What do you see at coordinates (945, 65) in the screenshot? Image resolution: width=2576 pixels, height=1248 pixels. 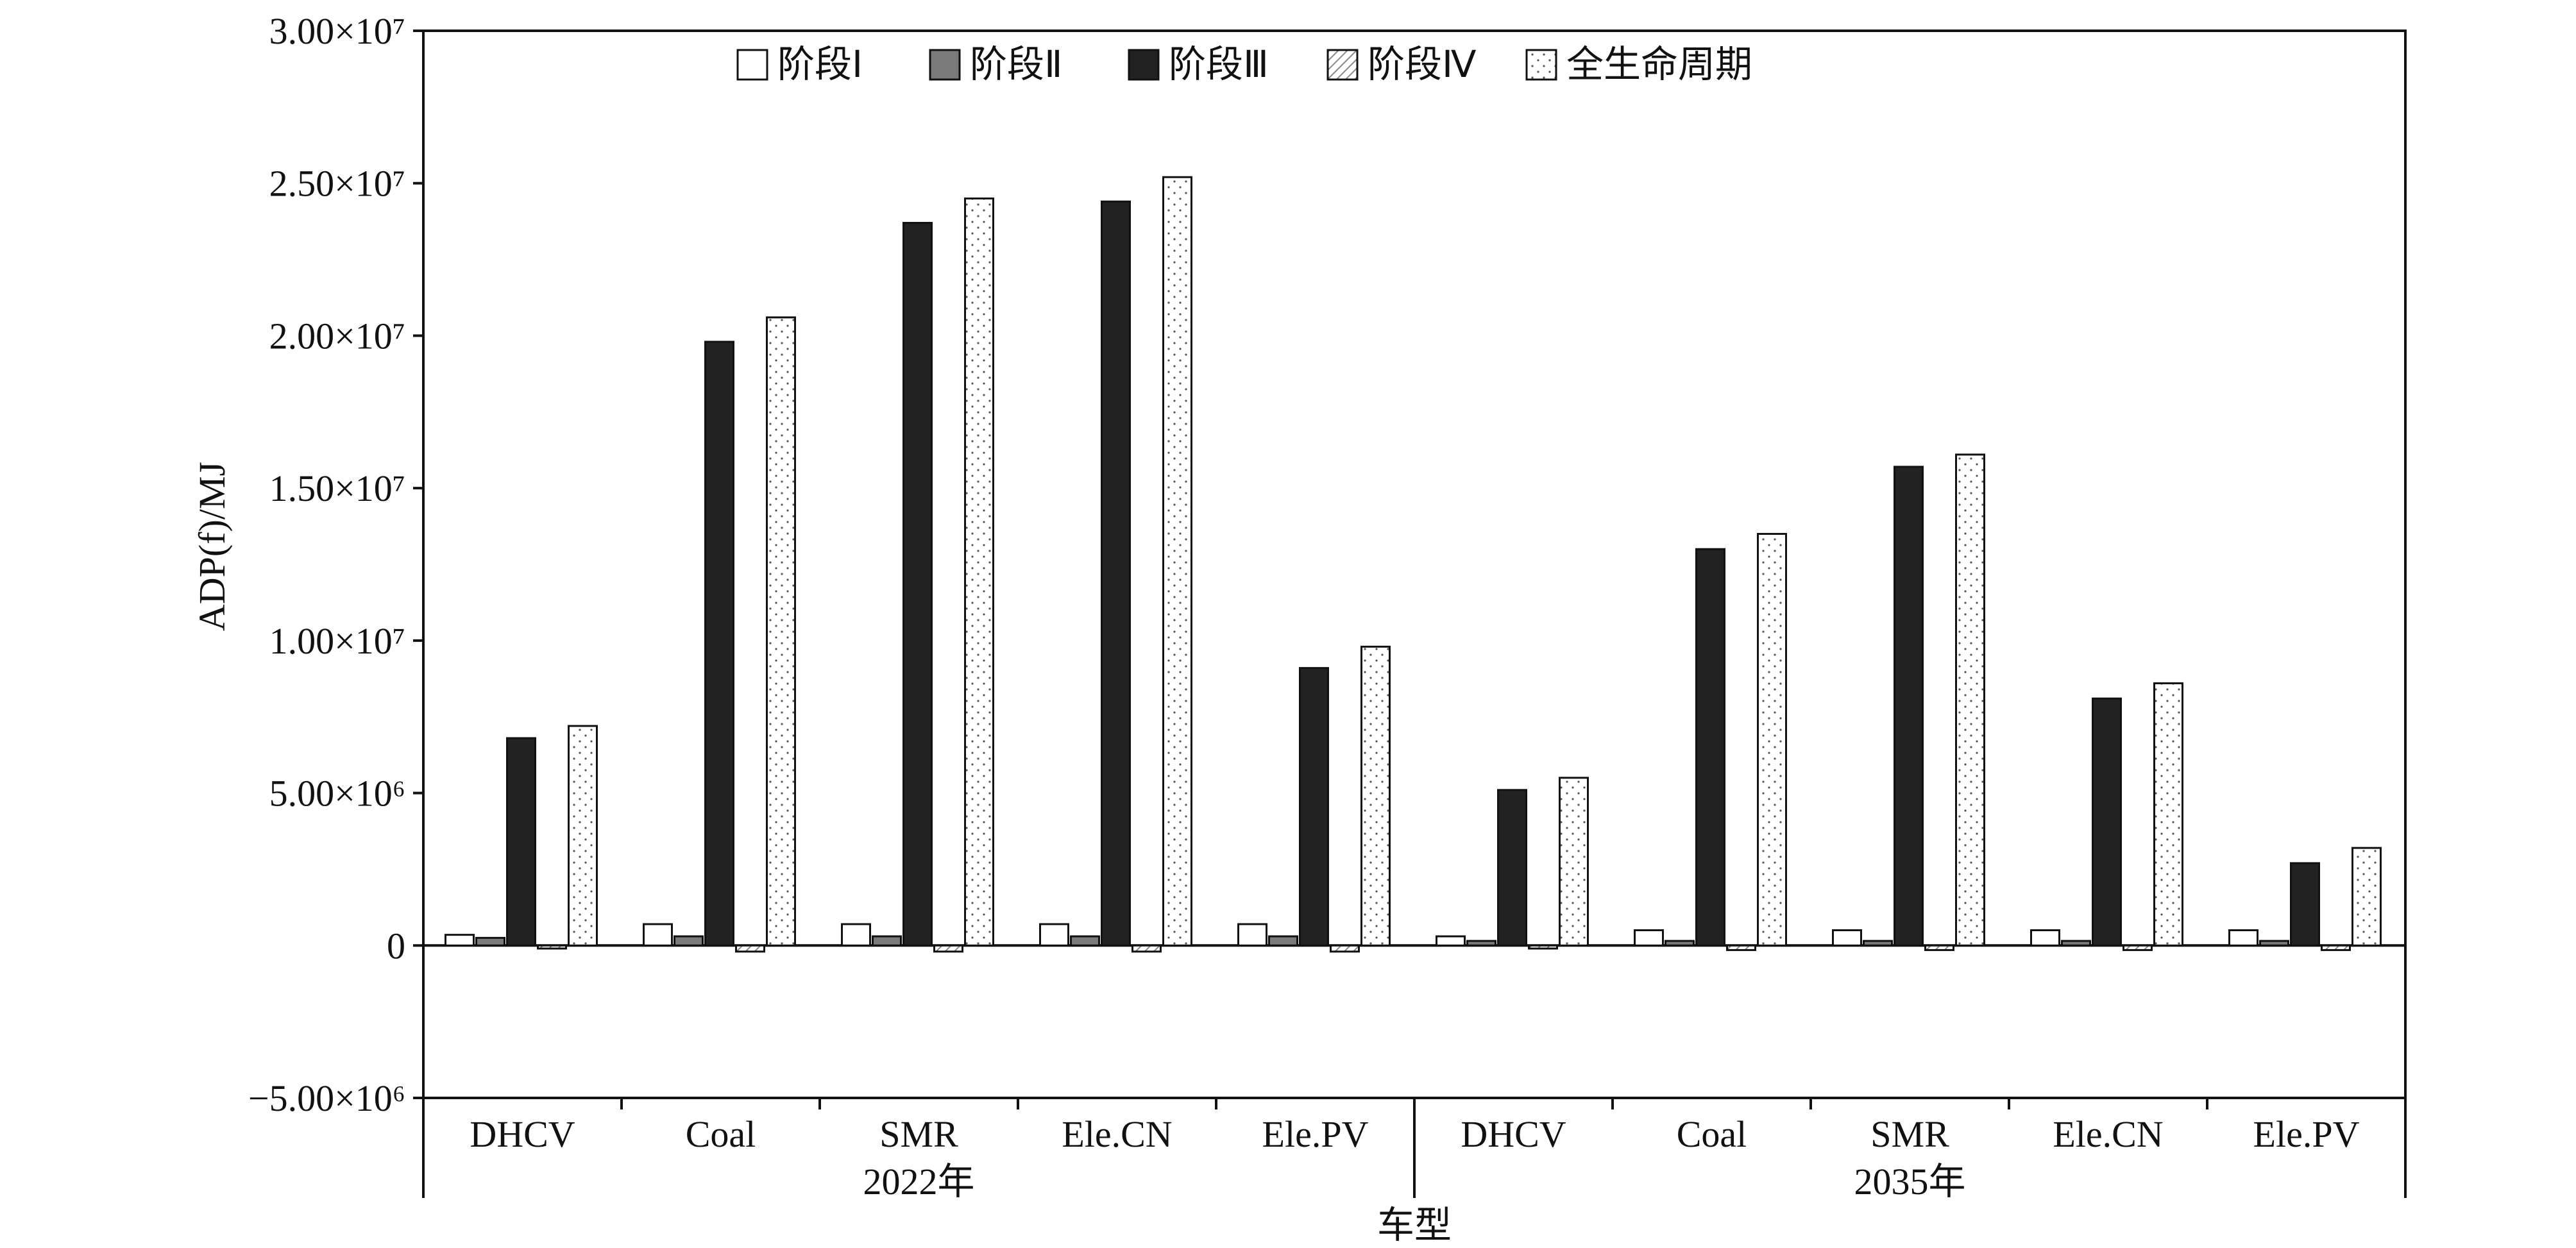 I see `legend-swatch-gray` at bounding box center [945, 65].